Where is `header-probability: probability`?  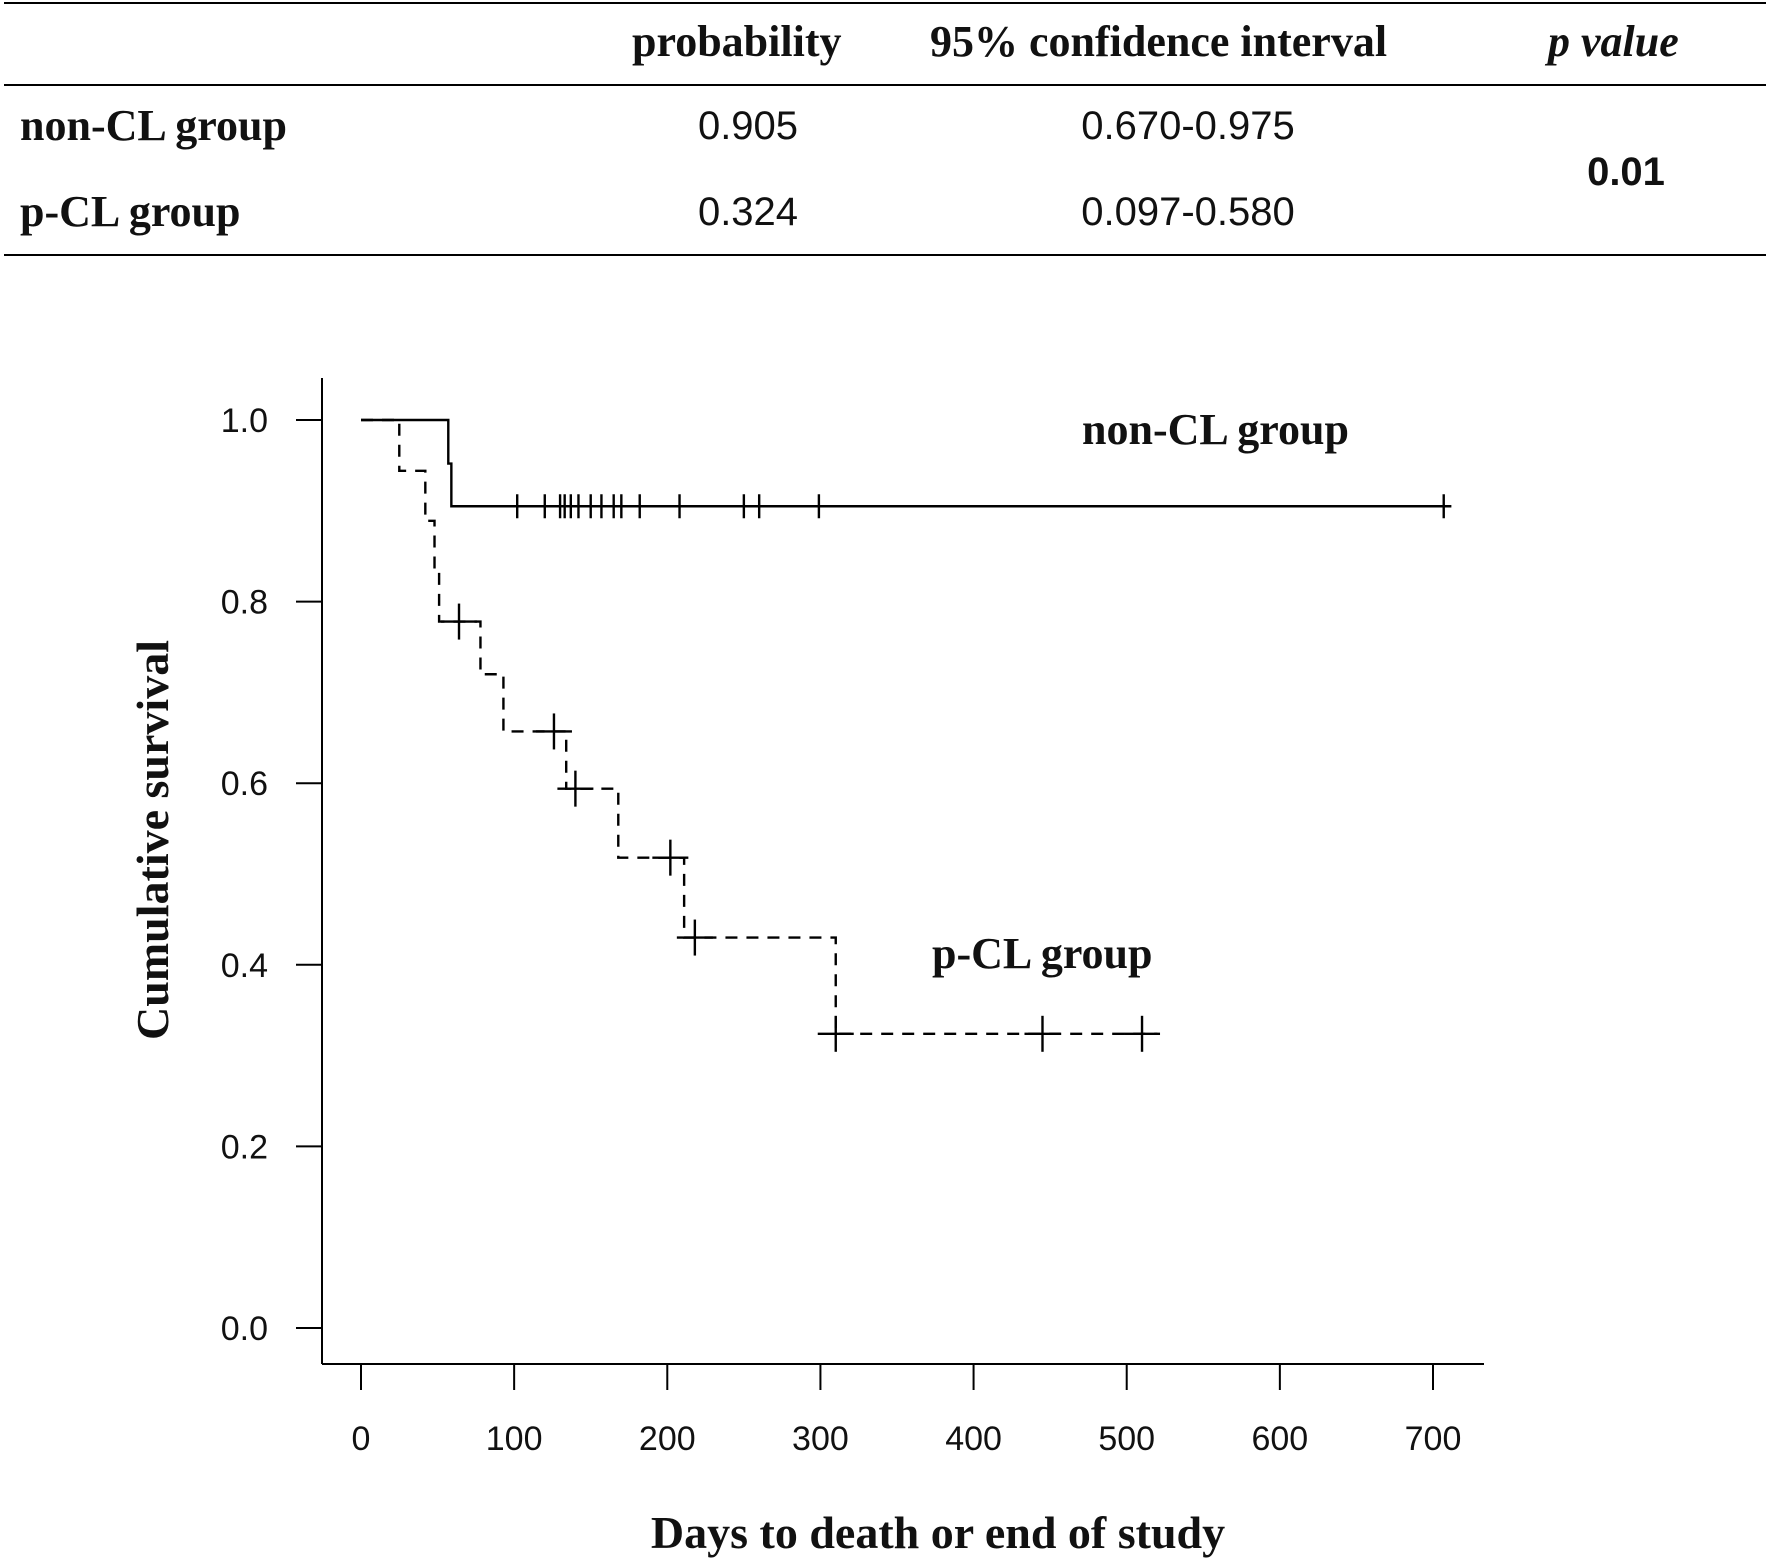 header-probability: probability is located at coordinates (737, 41).